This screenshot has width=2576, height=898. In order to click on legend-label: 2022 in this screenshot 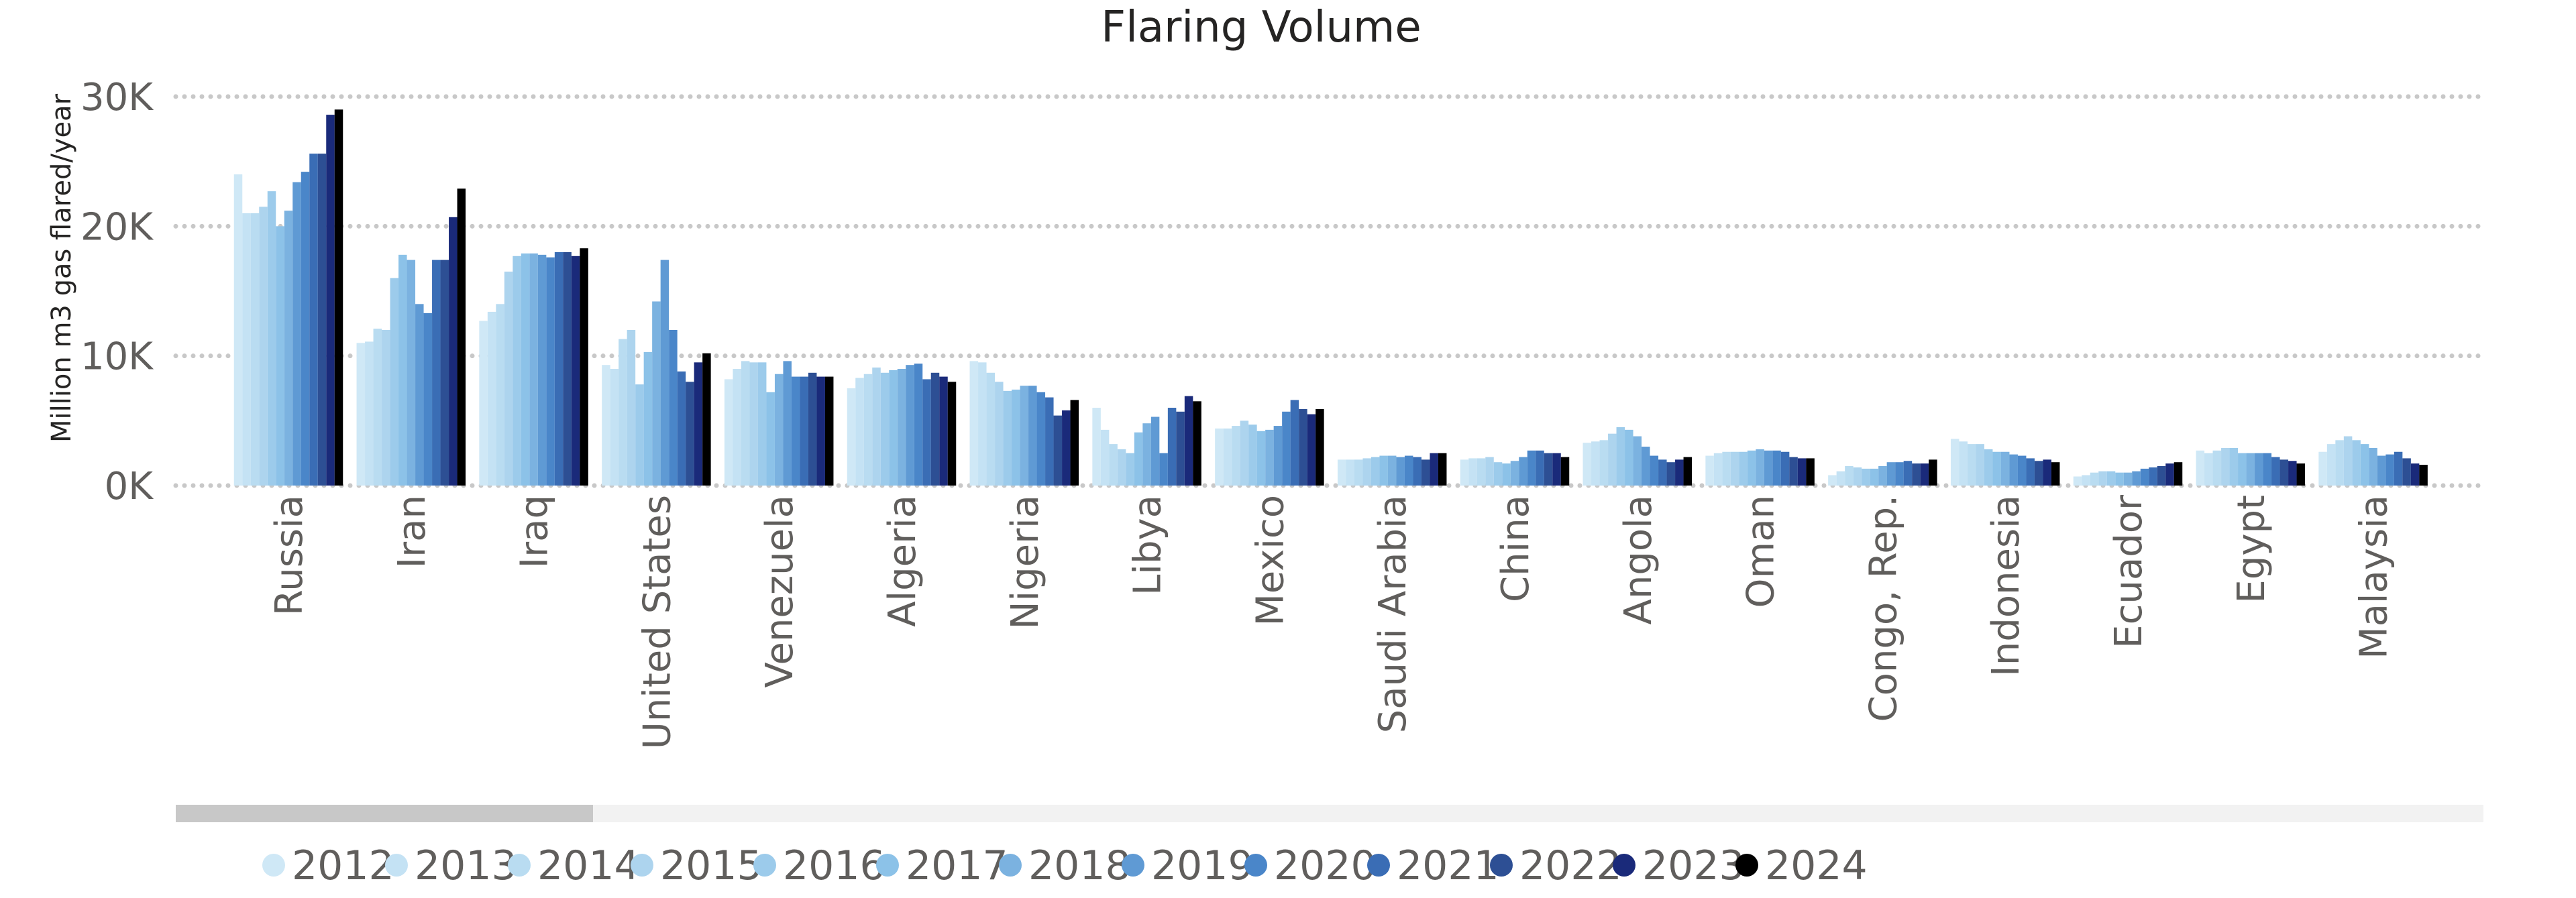, I will do `click(1570, 866)`.